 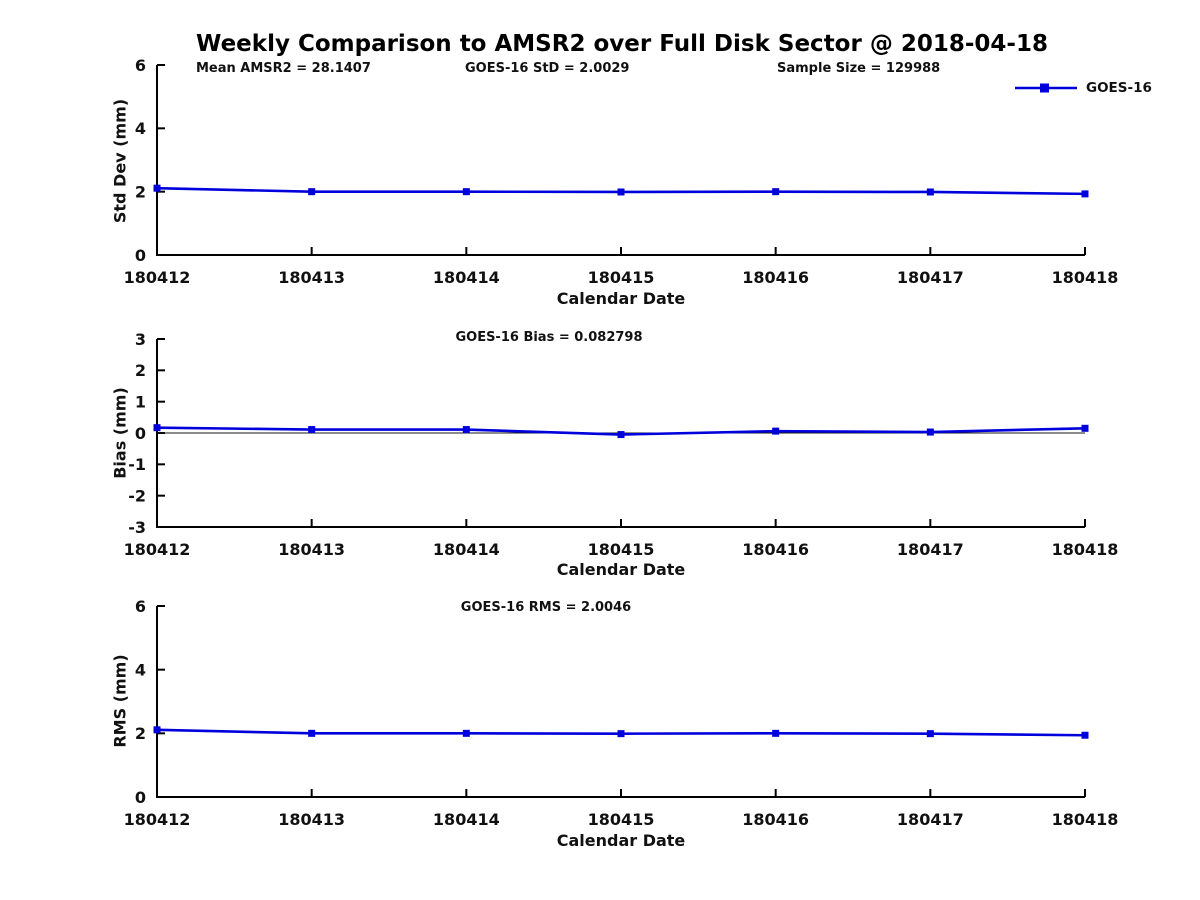 What do you see at coordinates (140, 339) in the screenshot?
I see `y-tick-label: 3` at bounding box center [140, 339].